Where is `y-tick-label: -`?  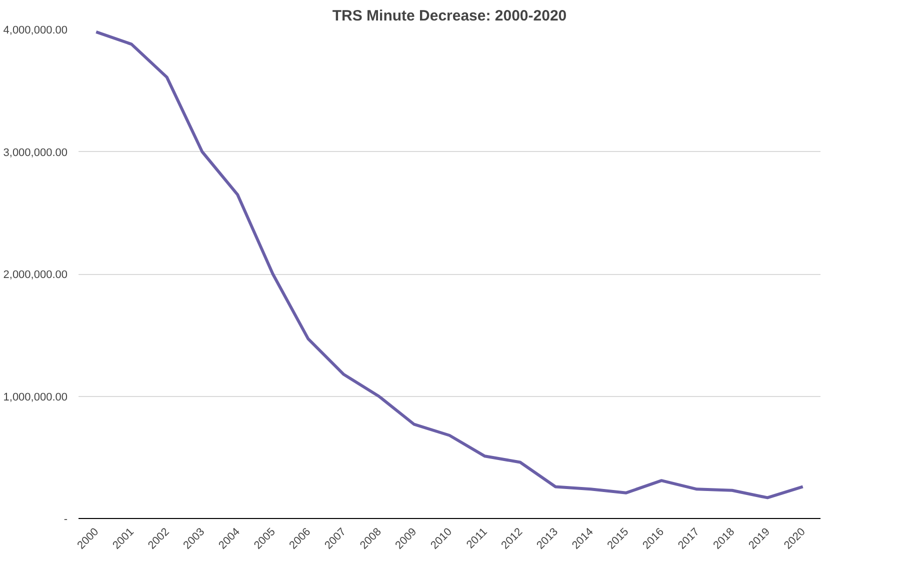
y-tick-label: - is located at coordinates (66, 520).